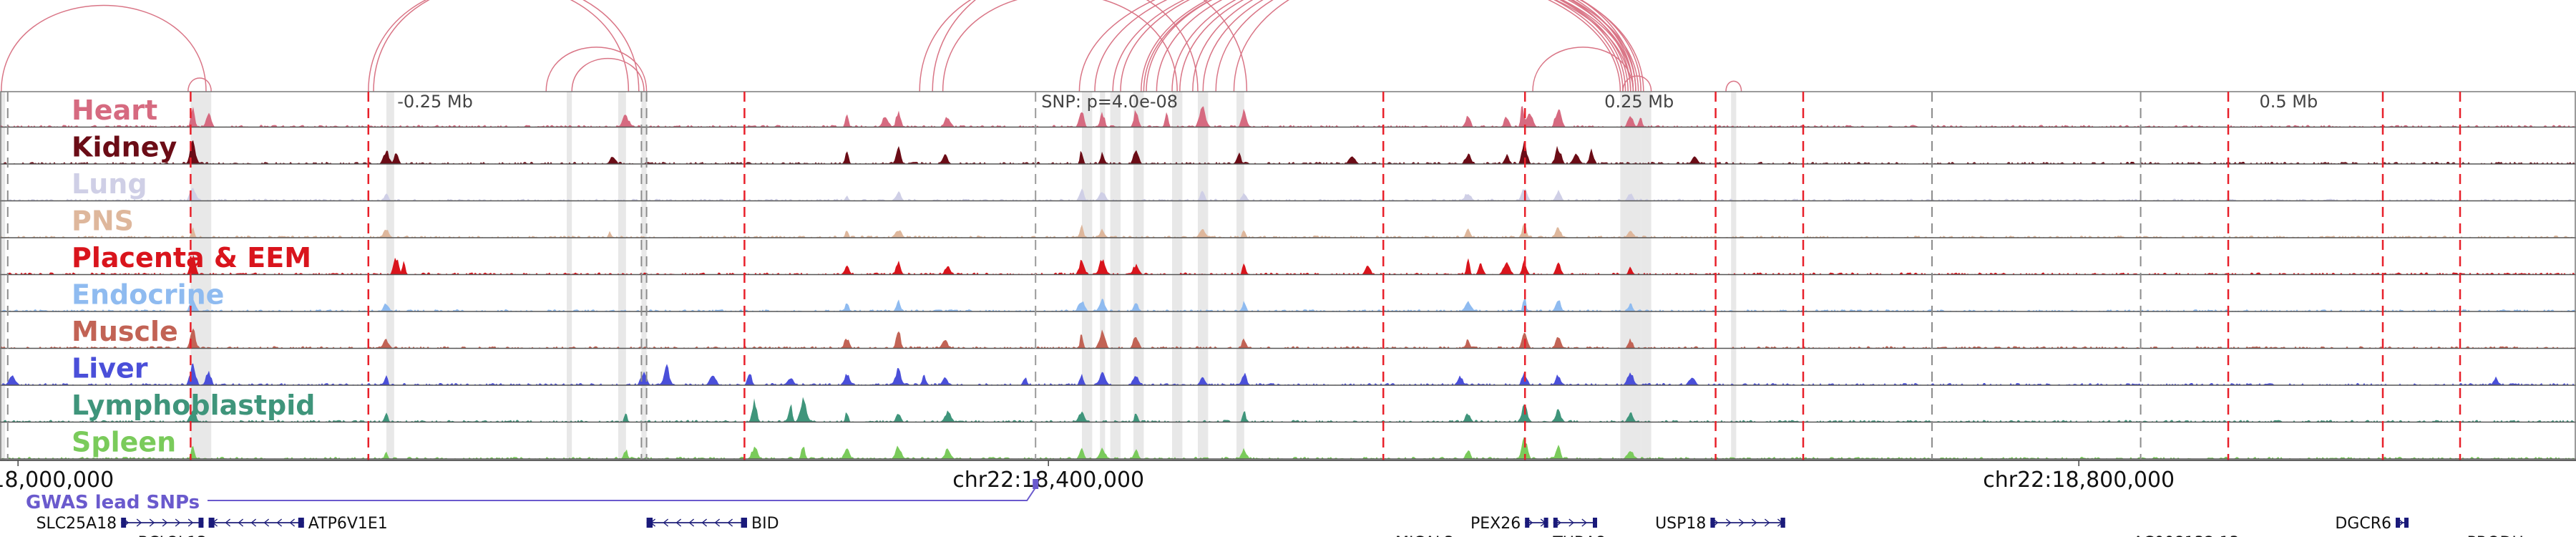  I want to click on distance-label: -0.25 Mb, so click(435, 102).